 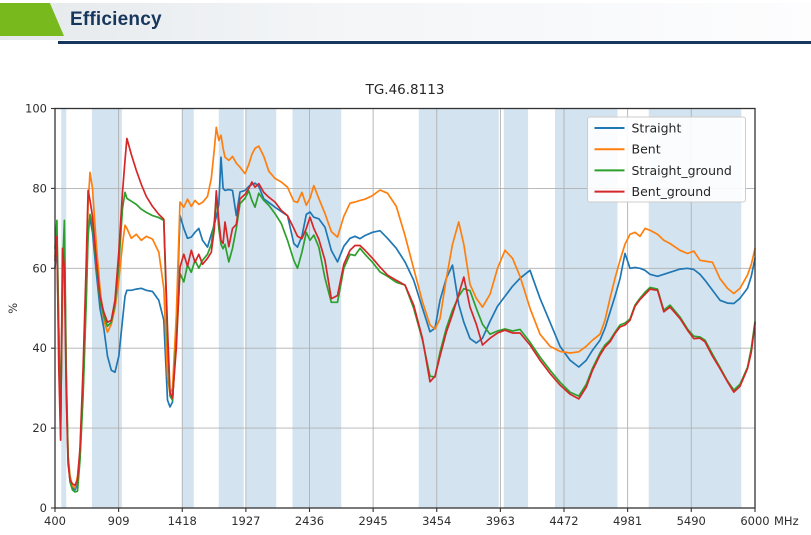 What do you see at coordinates (657, 128) in the screenshot?
I see `legend-label-Straight: Straight` at bounding box center [657, 128].